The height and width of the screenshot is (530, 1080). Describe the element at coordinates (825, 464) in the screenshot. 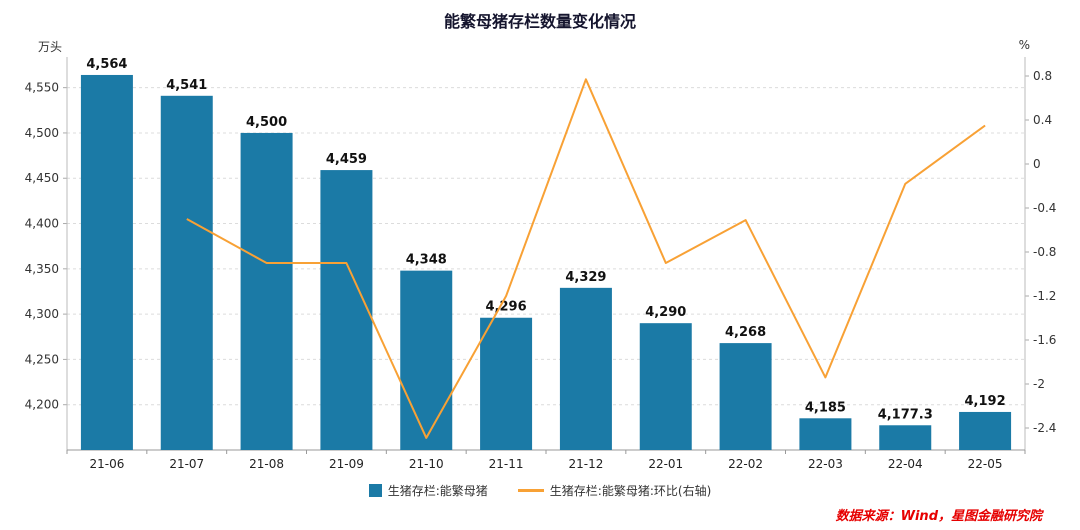

I see `x-axis-category-label: 22-03` at that location.